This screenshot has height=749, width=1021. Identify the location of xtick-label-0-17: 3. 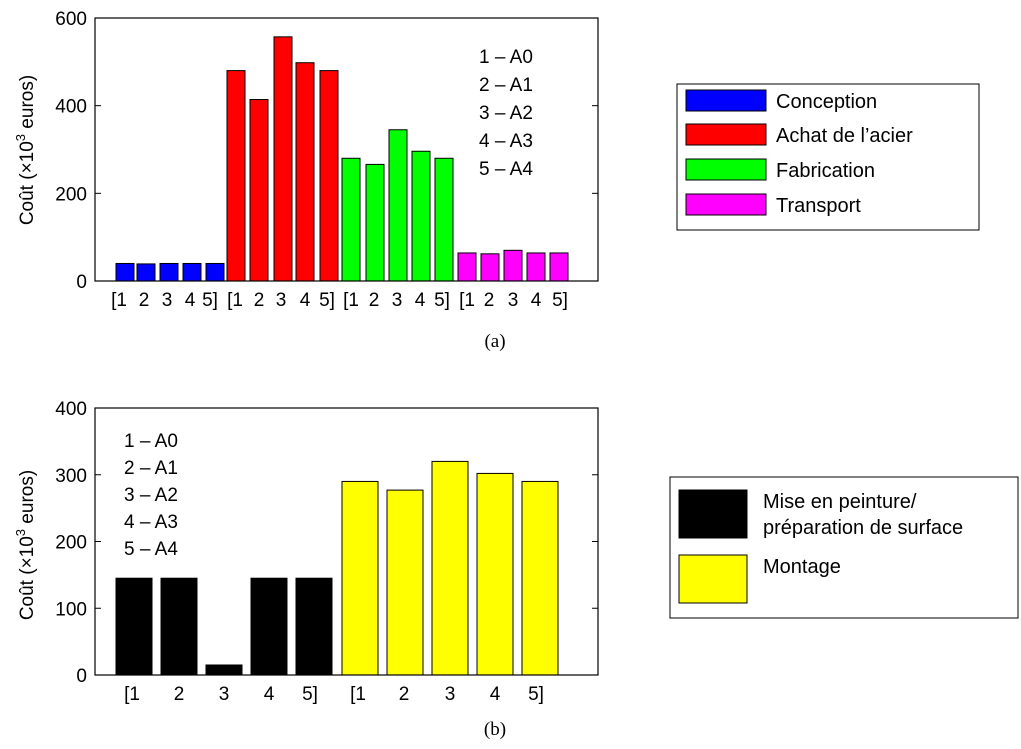
(513, 300).